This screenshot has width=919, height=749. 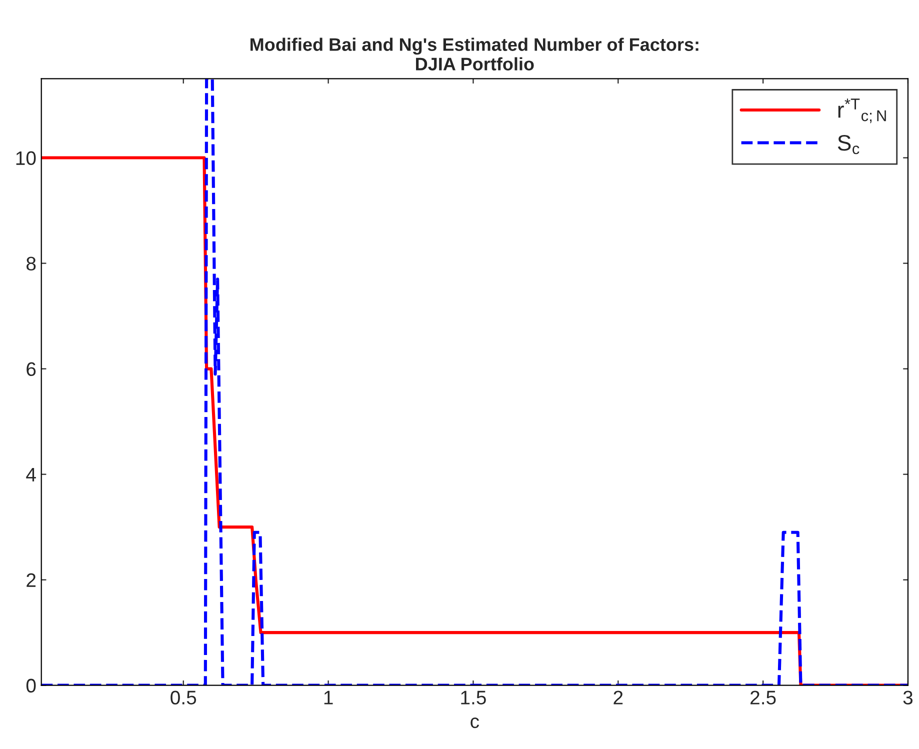 I want to click on y-tick-label: 8, so click(x=31, y=263).